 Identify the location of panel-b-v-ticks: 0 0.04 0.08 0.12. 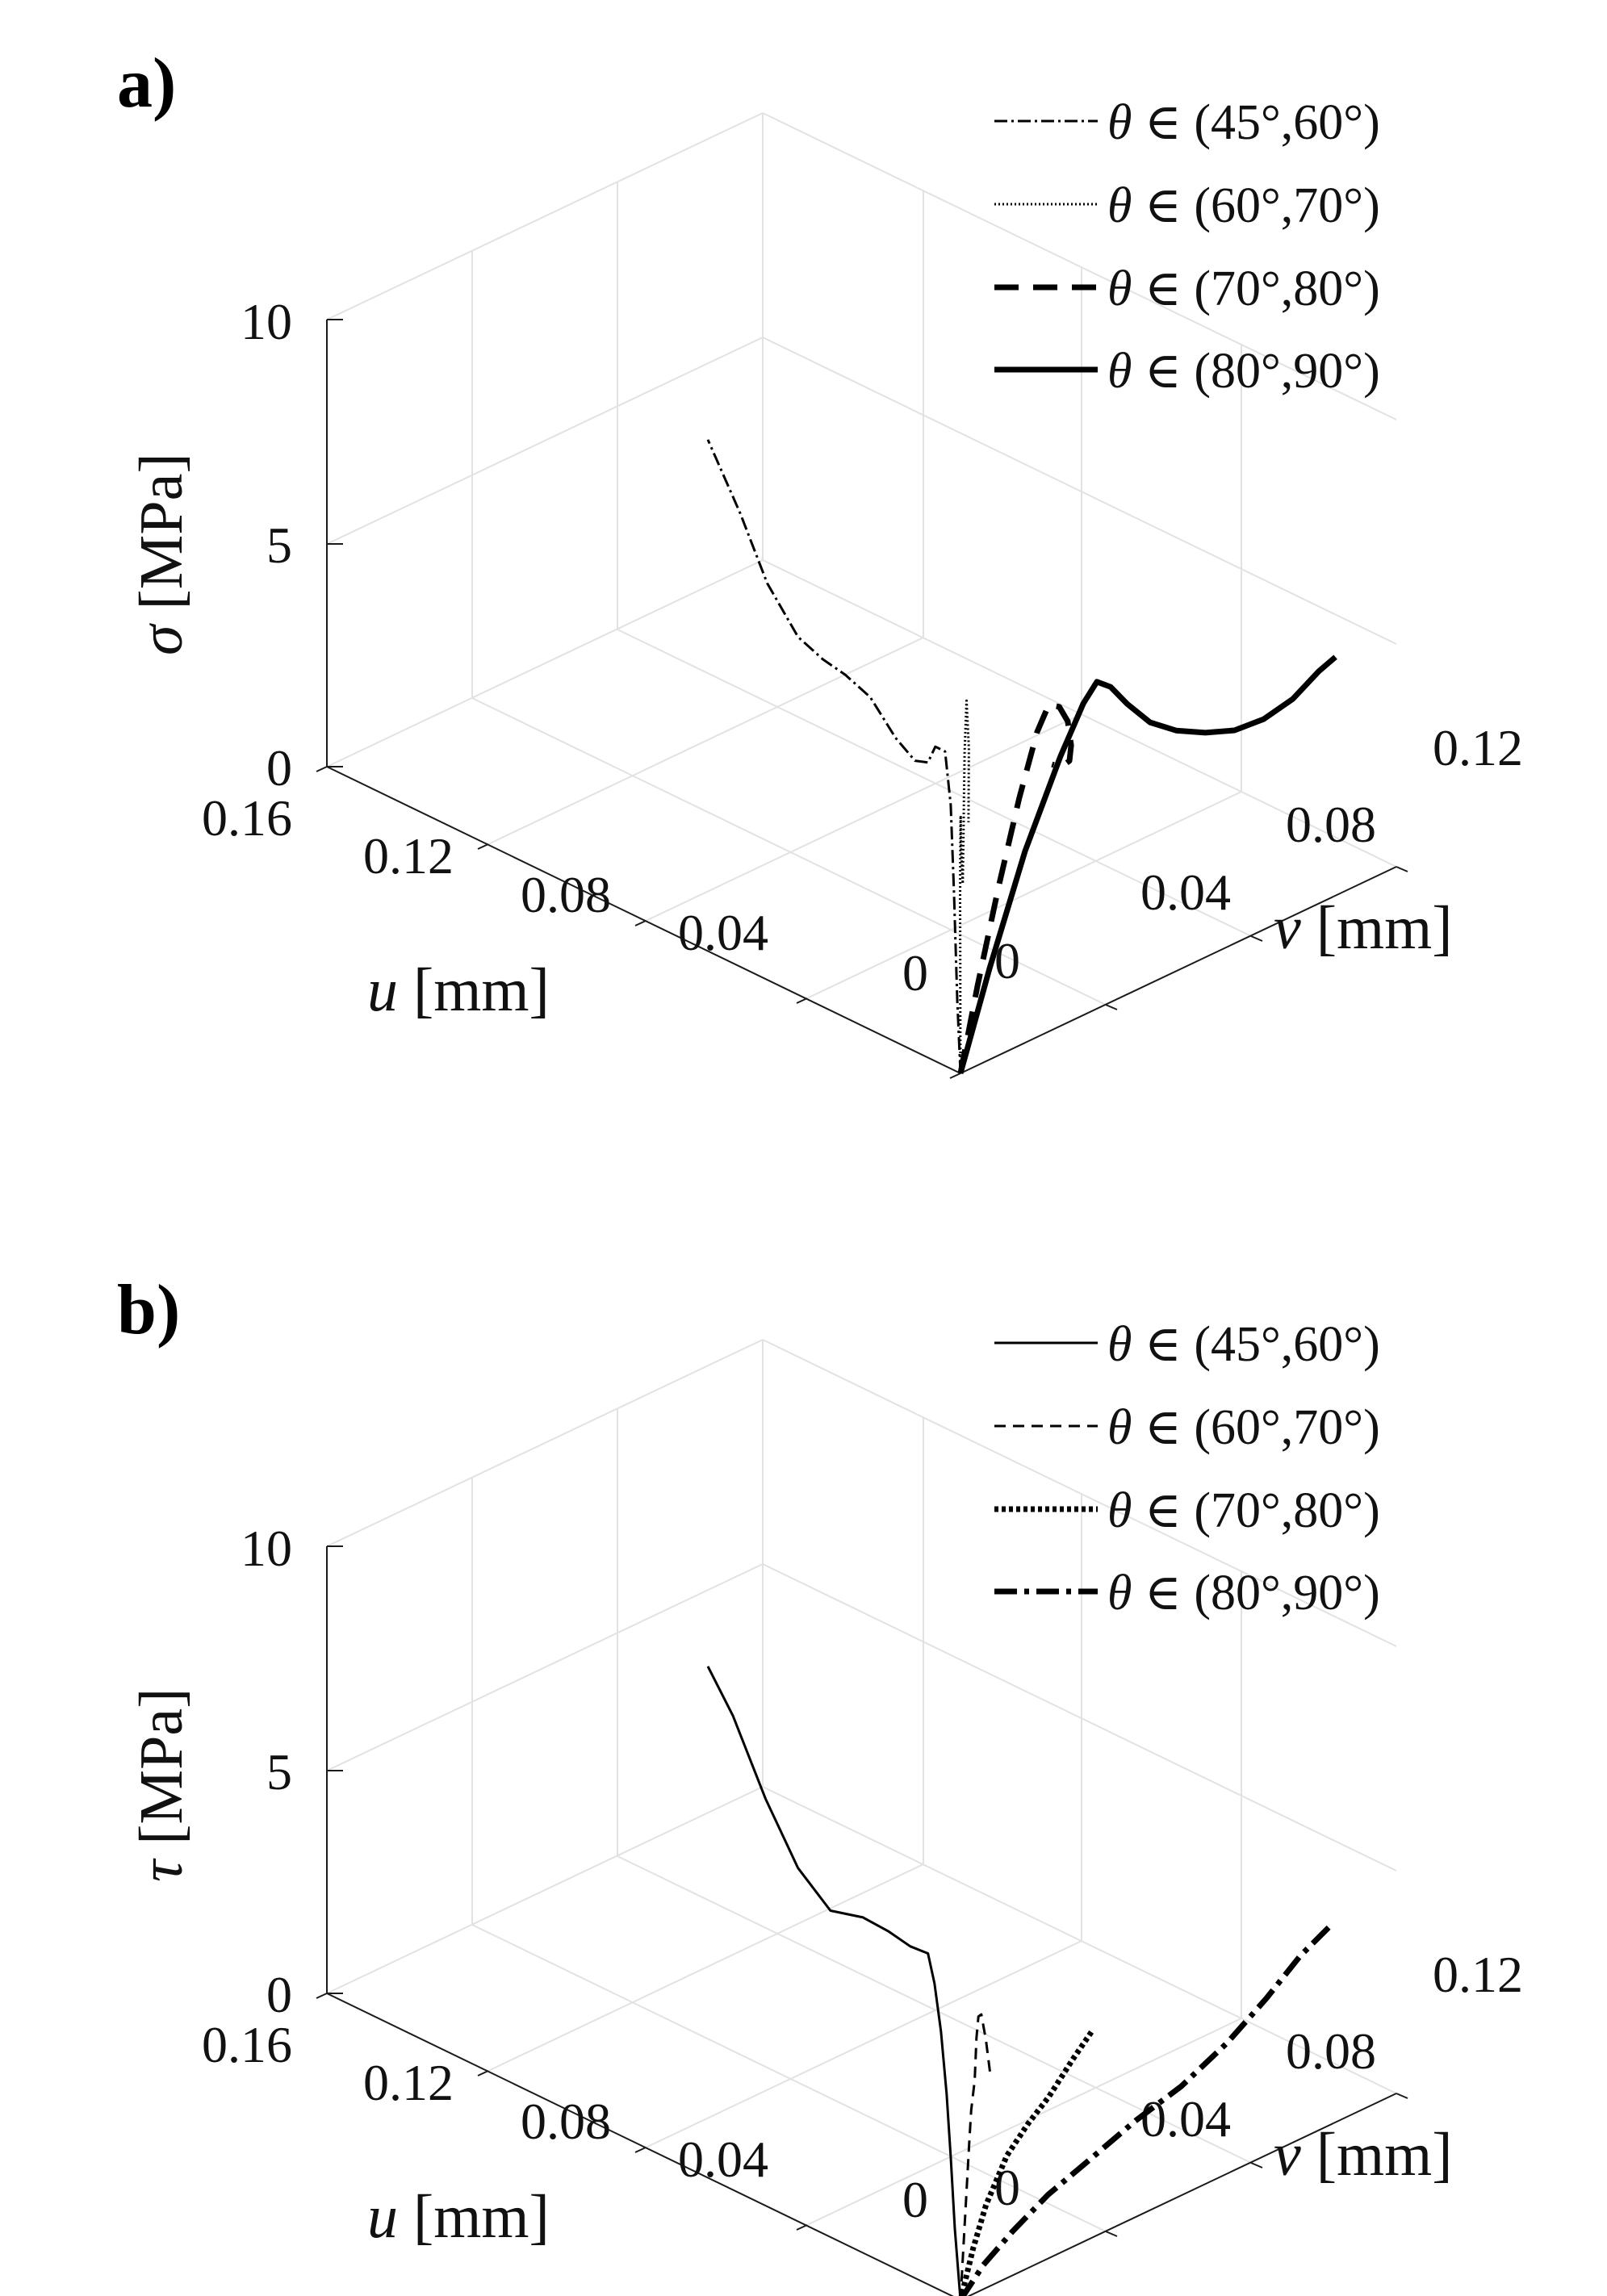
(1258, 2081).